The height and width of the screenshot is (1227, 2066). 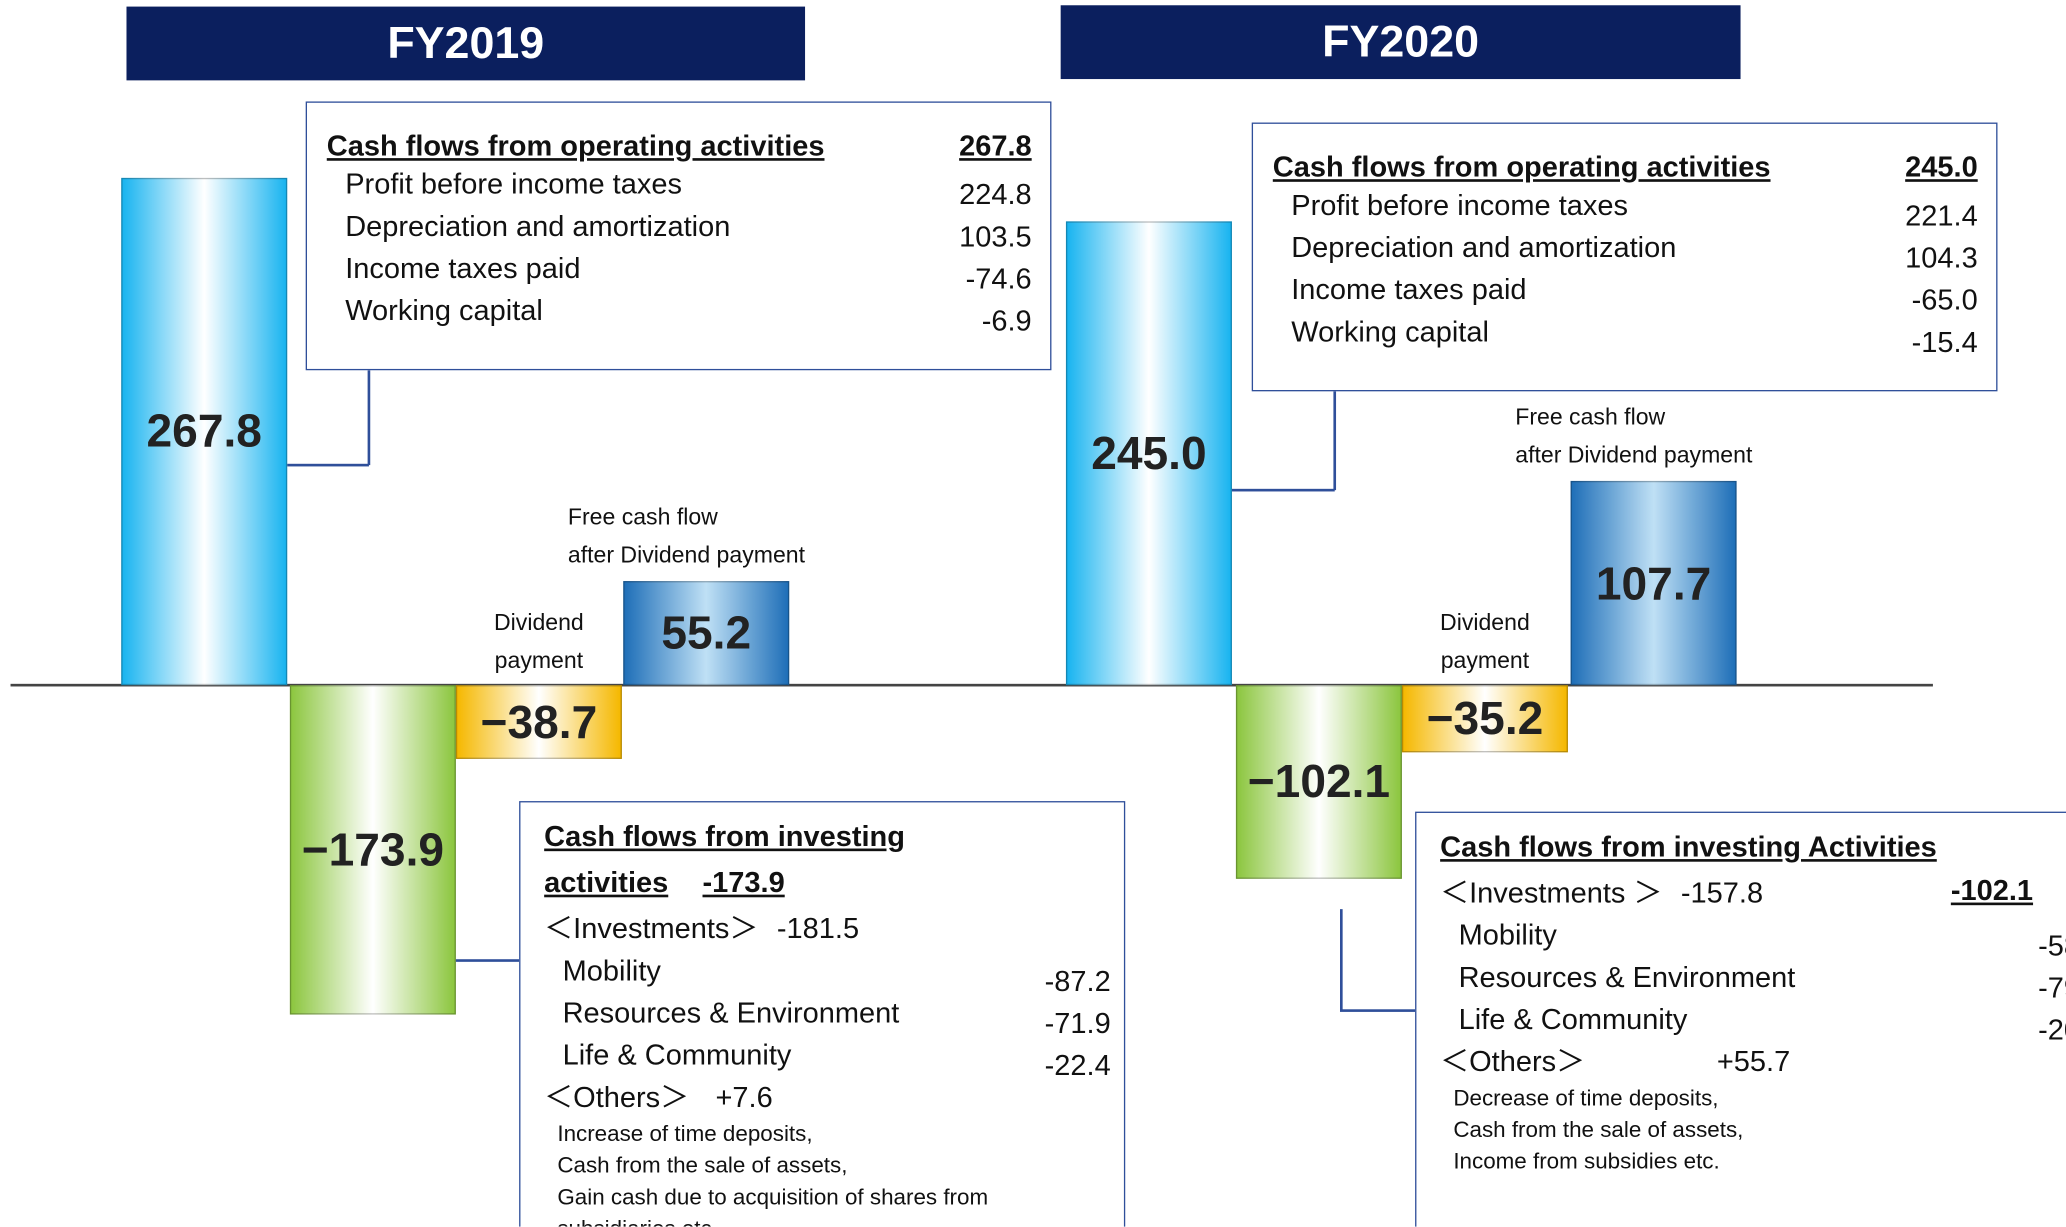 What do you see at coordinates (1941, 258) in the screenshot?
I see `item-value: 104.3` at bounding box center [1941, 258].